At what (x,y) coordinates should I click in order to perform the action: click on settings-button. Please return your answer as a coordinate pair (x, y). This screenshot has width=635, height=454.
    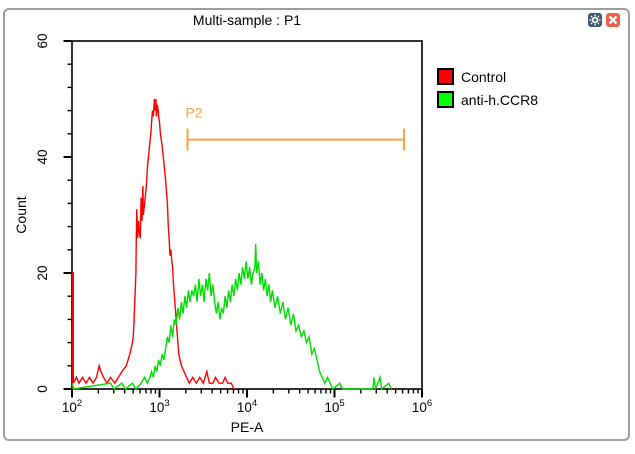
    Looking at the image, I should click on (595, 20).